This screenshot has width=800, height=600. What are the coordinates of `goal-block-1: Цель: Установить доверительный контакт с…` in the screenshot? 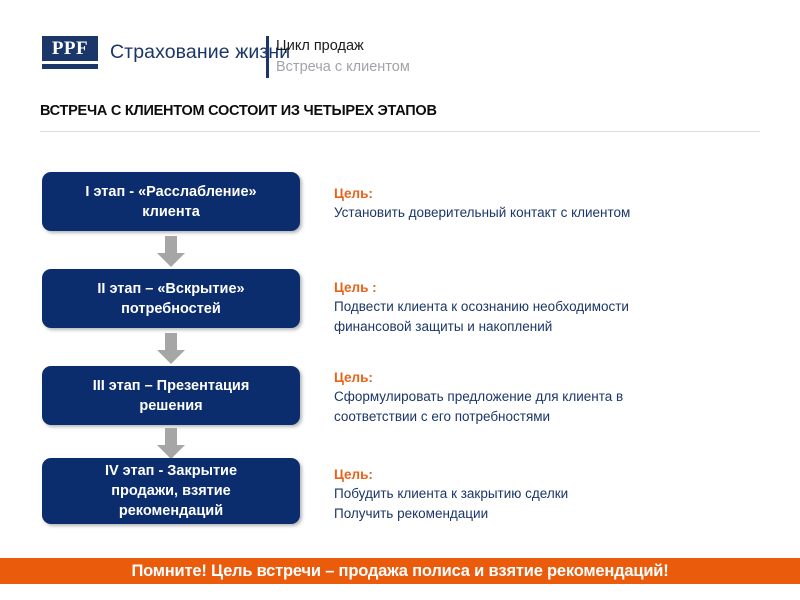 It's located at (534, 203).